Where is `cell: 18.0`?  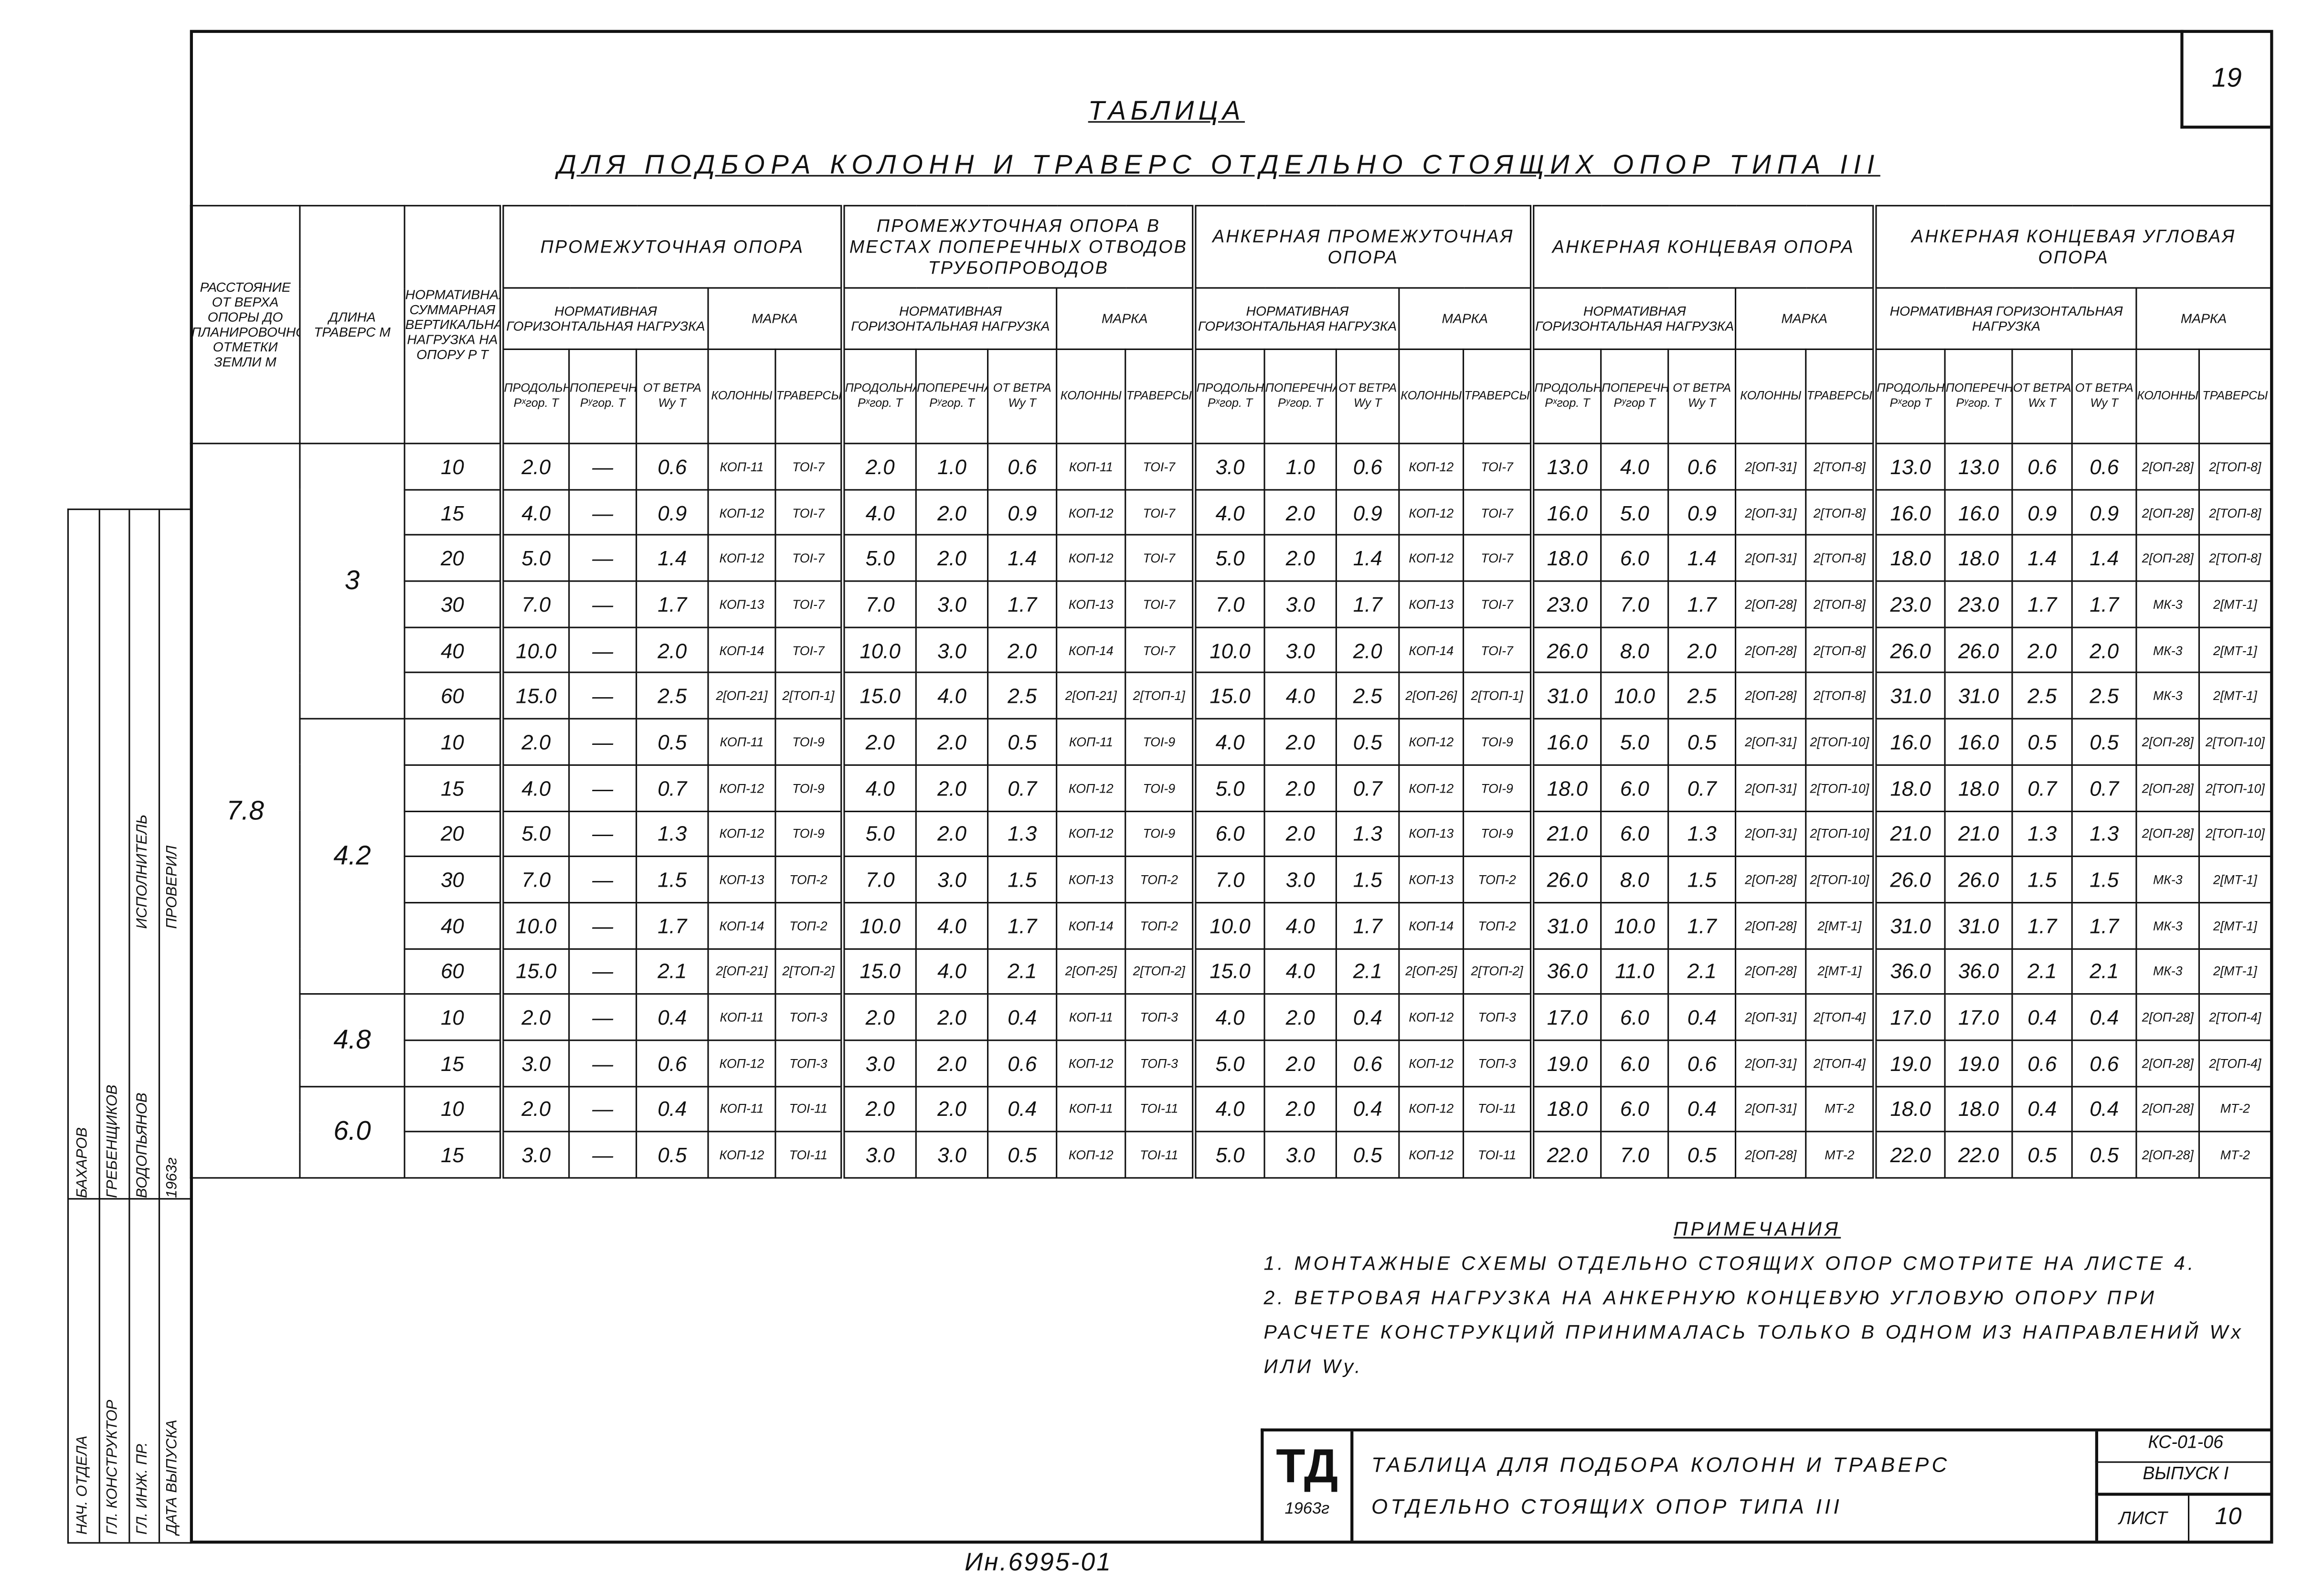 cell: 18.0 is located at coordinates (1909, 558).